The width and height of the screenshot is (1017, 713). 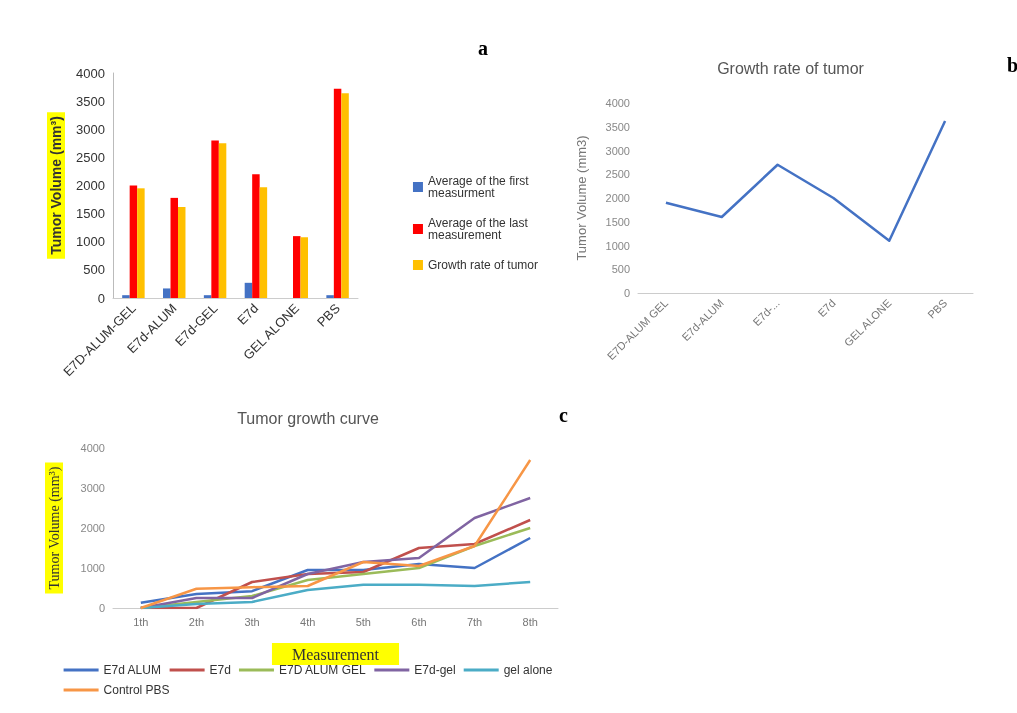 I want to click on x-tick-label: 1th, so click(x=141, y=621).